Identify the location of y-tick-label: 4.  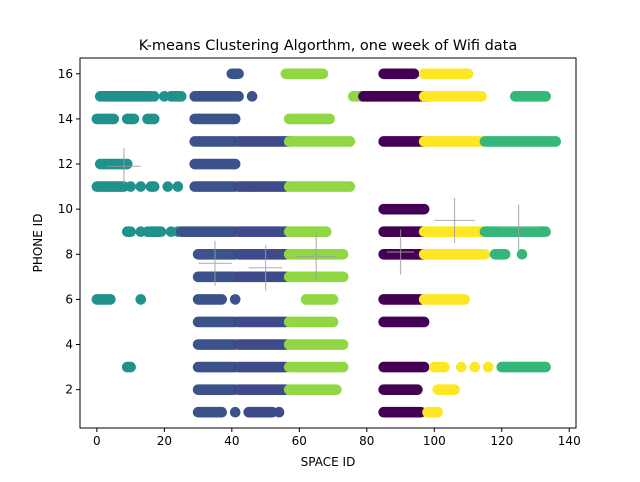
(69, 345).